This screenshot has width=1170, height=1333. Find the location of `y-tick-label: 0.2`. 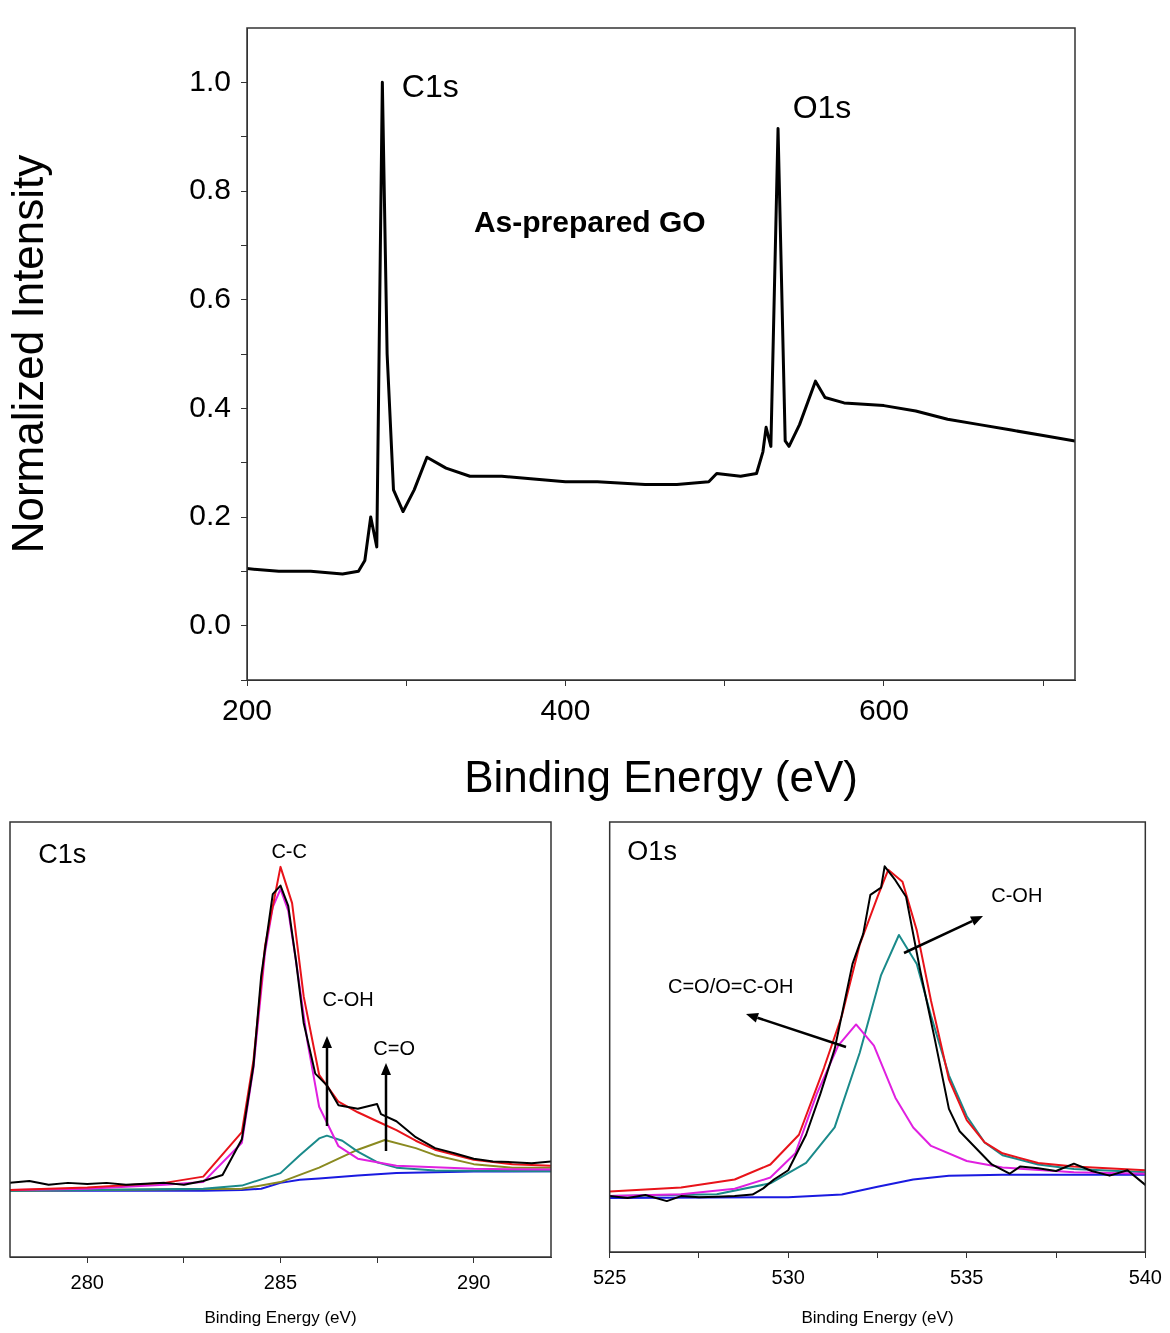

y-tick-label: 0.2 is located at coordinates (210, 515).